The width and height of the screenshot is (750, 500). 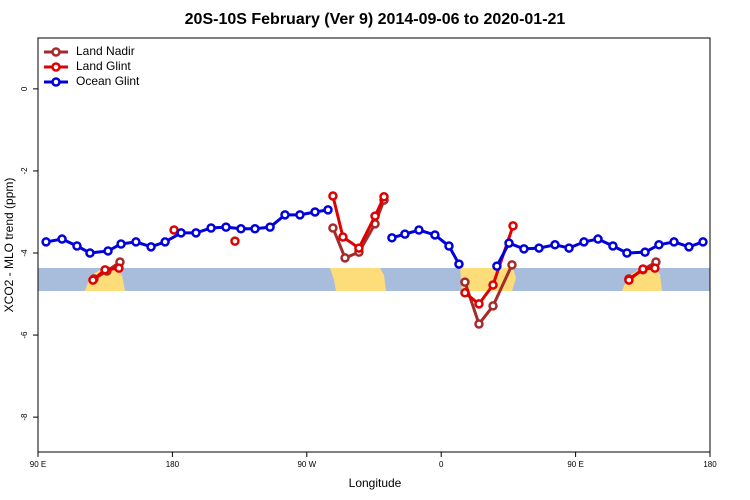 I want to click on x-axis-label: Longitude, so click(x=375, y=483).